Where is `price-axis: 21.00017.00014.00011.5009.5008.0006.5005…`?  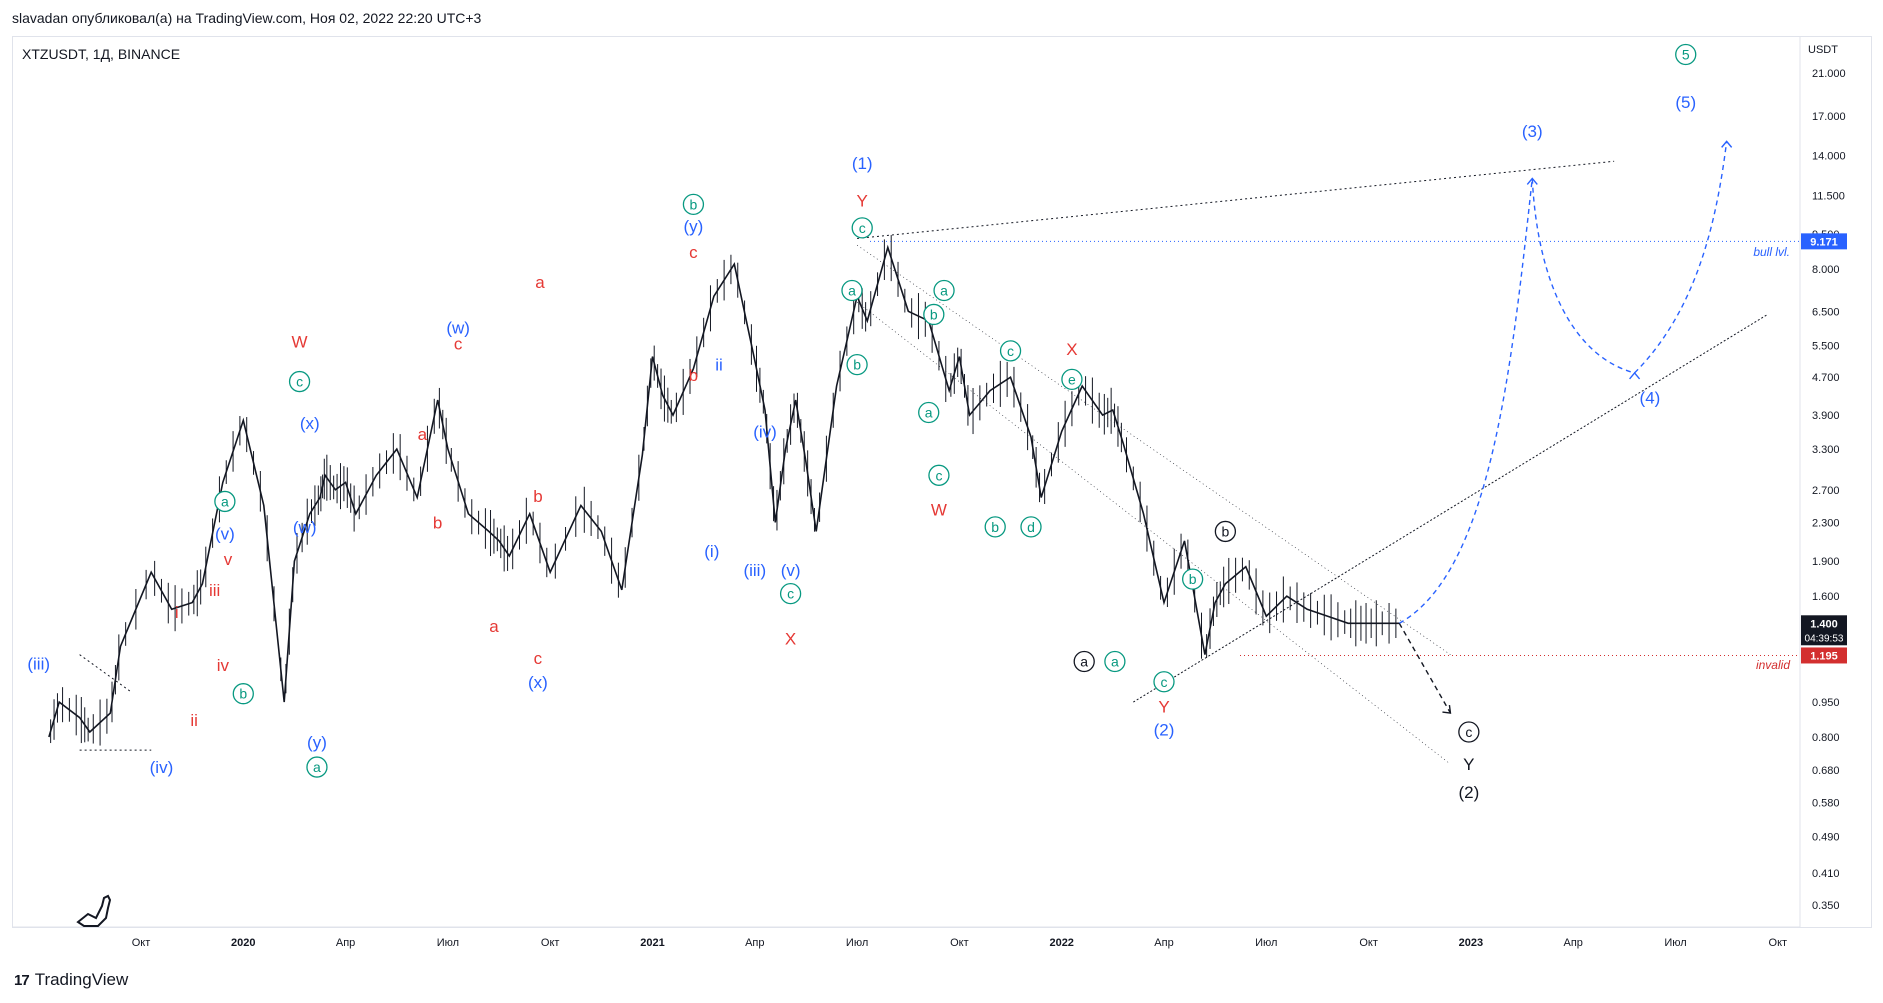
price-axis: 21.00017.00014.00011.5009.5008.0006.5005… is located at coordinates (1822, 482).